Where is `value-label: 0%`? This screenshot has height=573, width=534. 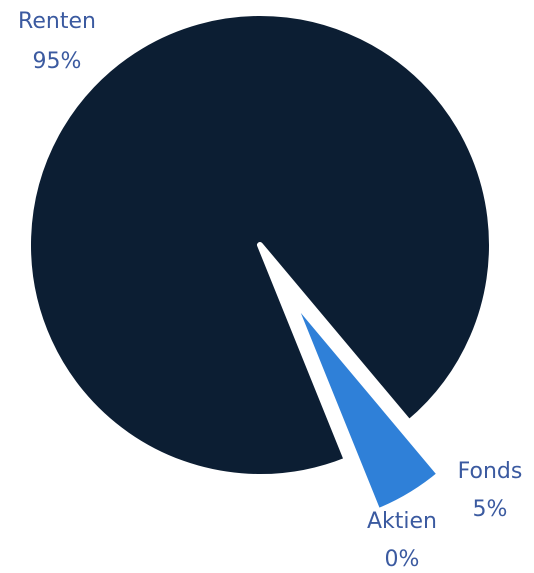 value-label: 0% is located at coordinates (402, 559).